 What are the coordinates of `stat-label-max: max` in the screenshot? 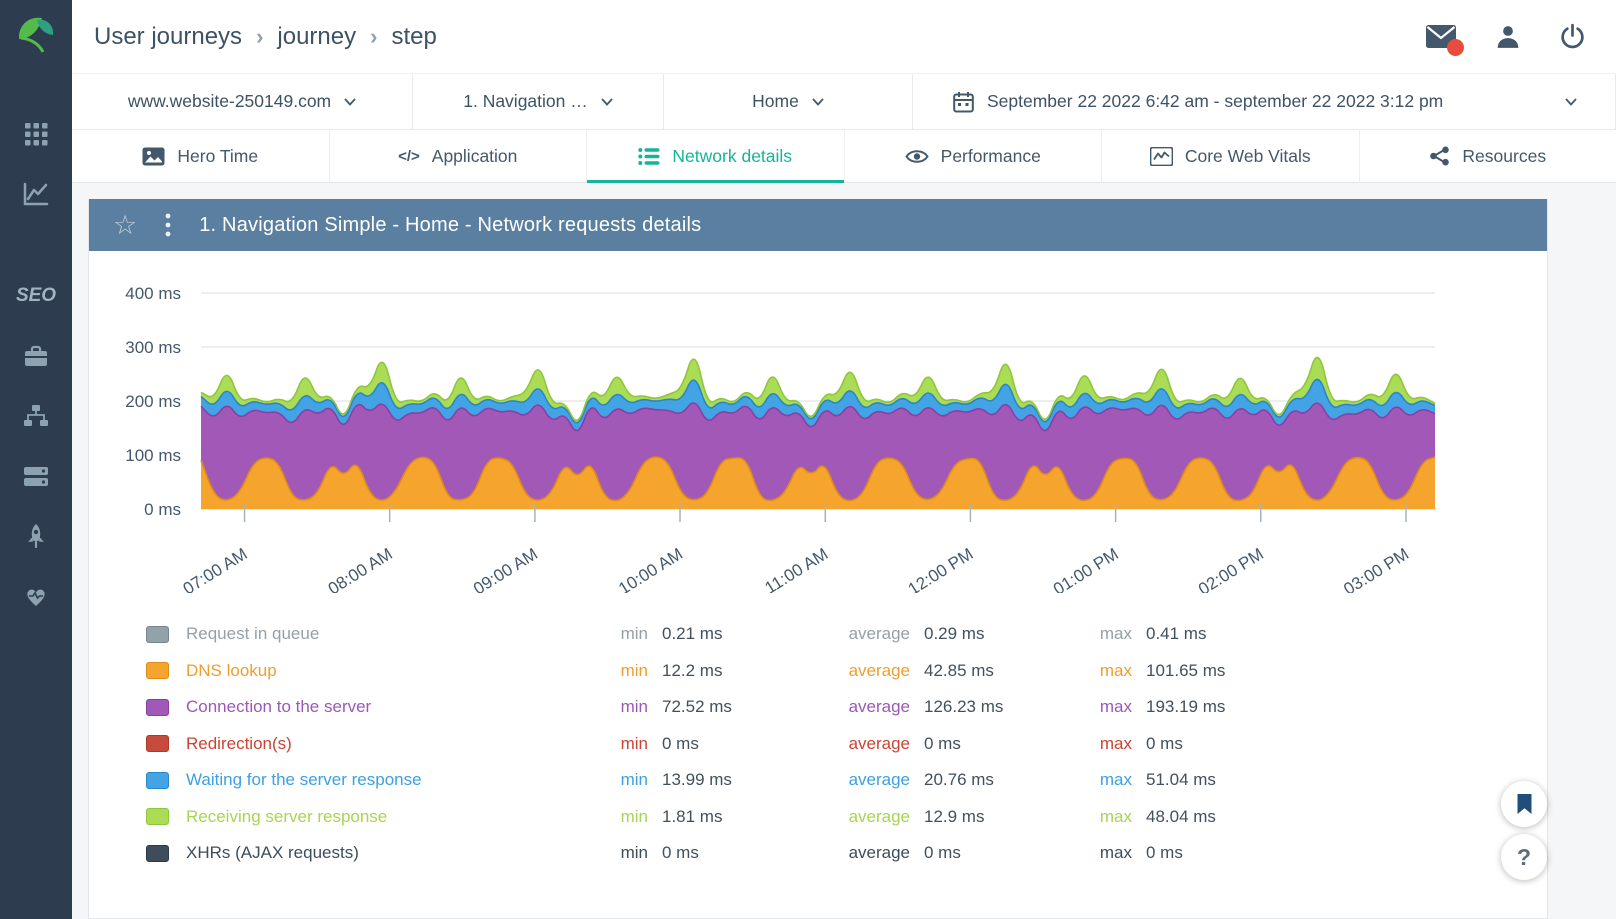 It's located at (1115, 707).